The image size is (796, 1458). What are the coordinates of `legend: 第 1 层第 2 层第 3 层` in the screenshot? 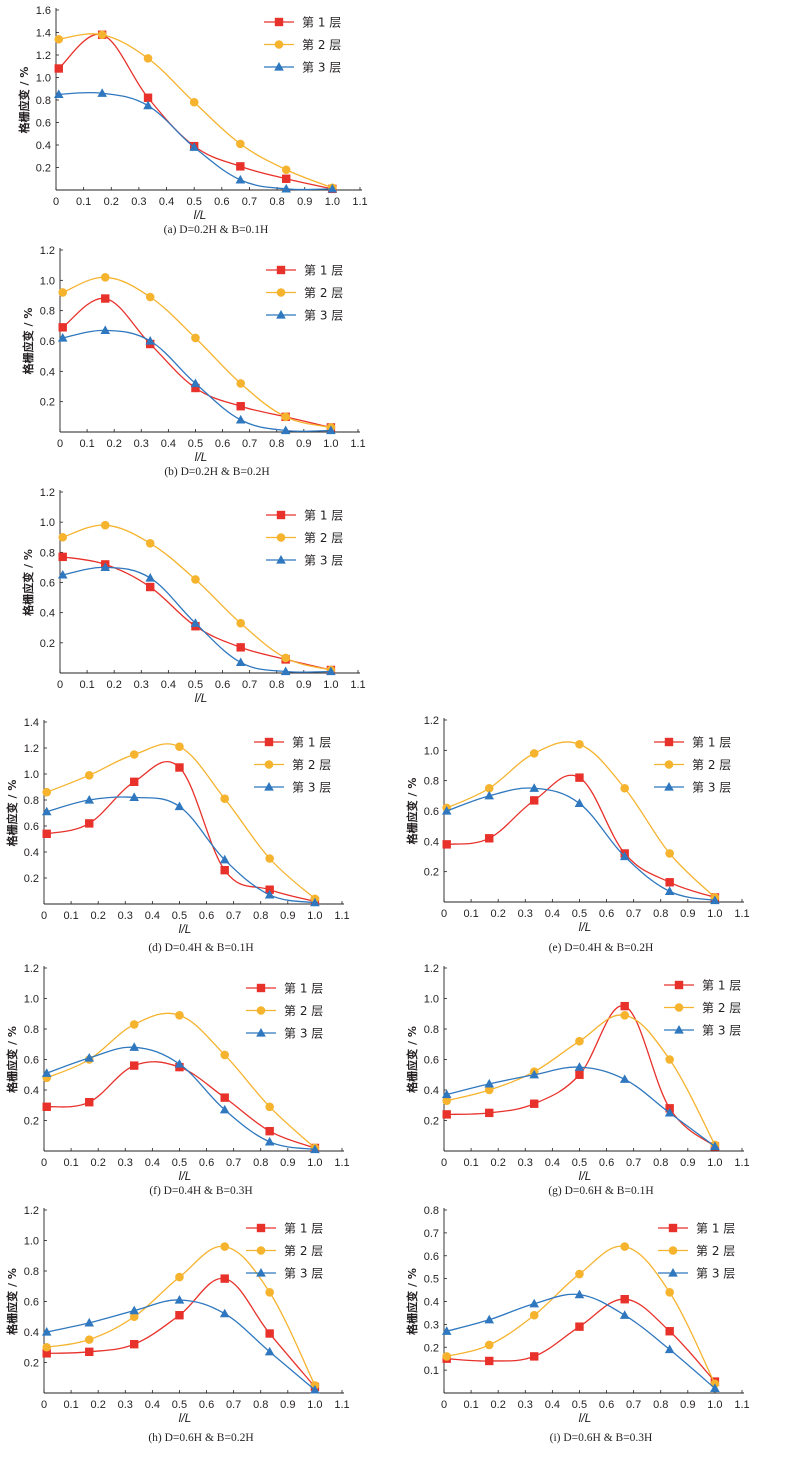 It's located at (696, 1251).